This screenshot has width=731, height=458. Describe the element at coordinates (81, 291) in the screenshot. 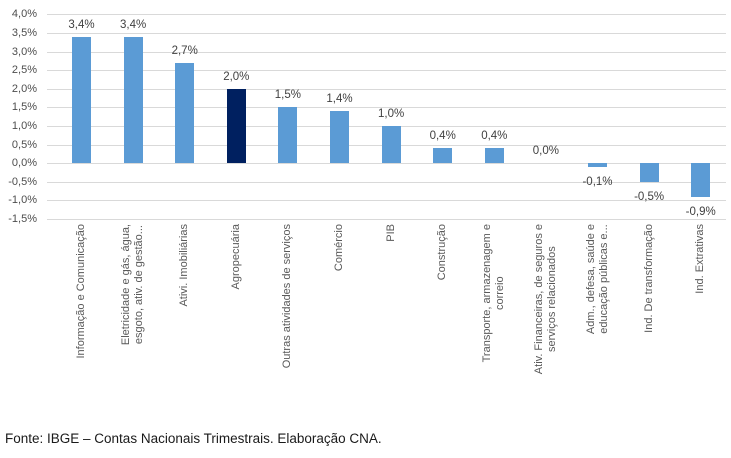

I see `x-axis-category-label: Informação e Comunicação` at that location.